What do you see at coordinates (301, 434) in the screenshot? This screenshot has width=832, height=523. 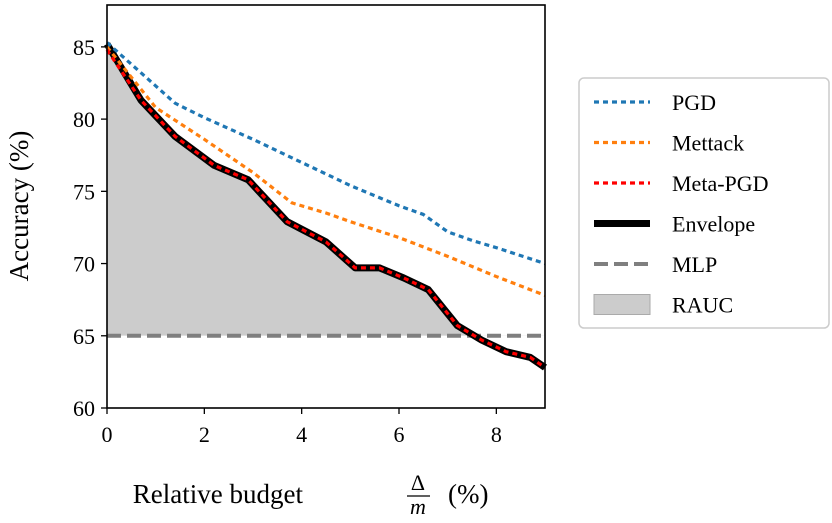 I see `x-tick-label: 4` at bounding box center [301, 434].